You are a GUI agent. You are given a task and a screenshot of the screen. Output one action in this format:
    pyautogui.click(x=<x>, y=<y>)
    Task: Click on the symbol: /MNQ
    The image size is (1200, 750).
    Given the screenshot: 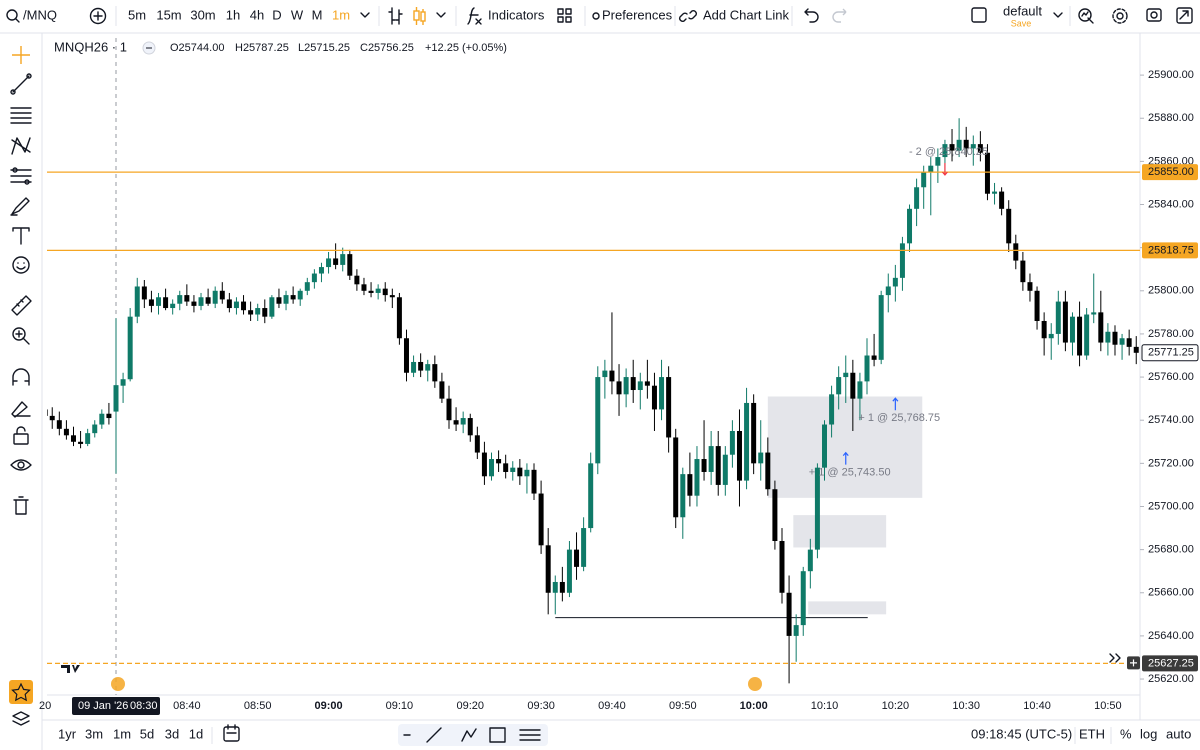 What is the action you would take?
    pyautogui.click(x=40, y=14)
    